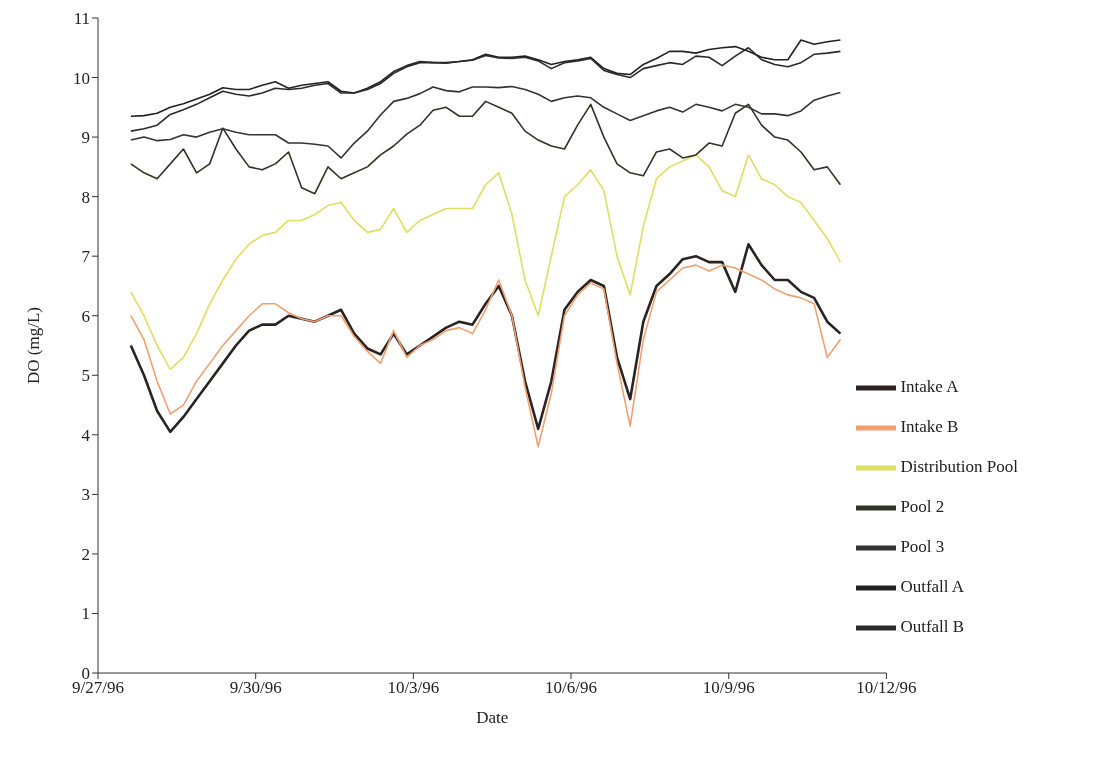  What do you see at coordinates (85, 197) in the screenshot?
I see `y-tick-label: 8` at bounding box center [85, 197].